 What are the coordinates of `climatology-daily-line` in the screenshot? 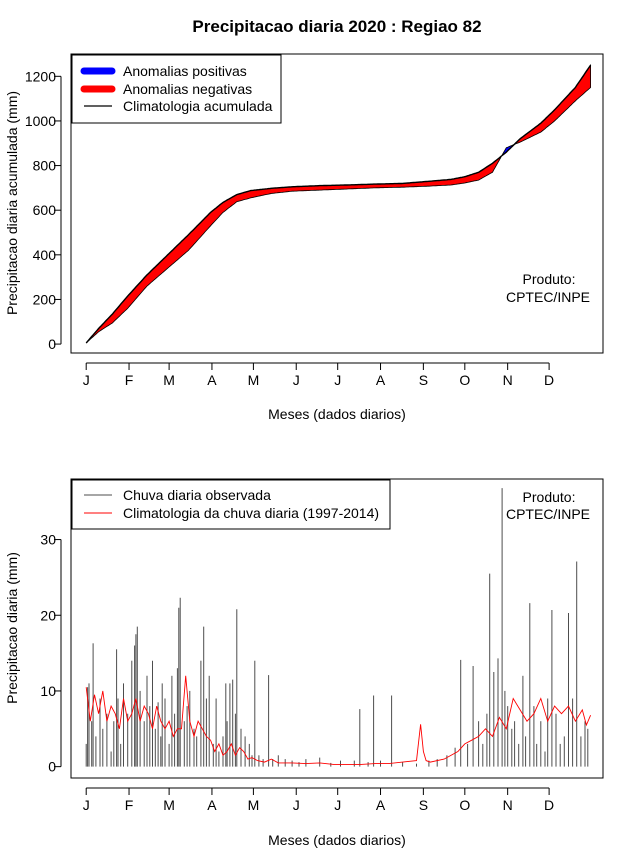 It's located at (338, 720).